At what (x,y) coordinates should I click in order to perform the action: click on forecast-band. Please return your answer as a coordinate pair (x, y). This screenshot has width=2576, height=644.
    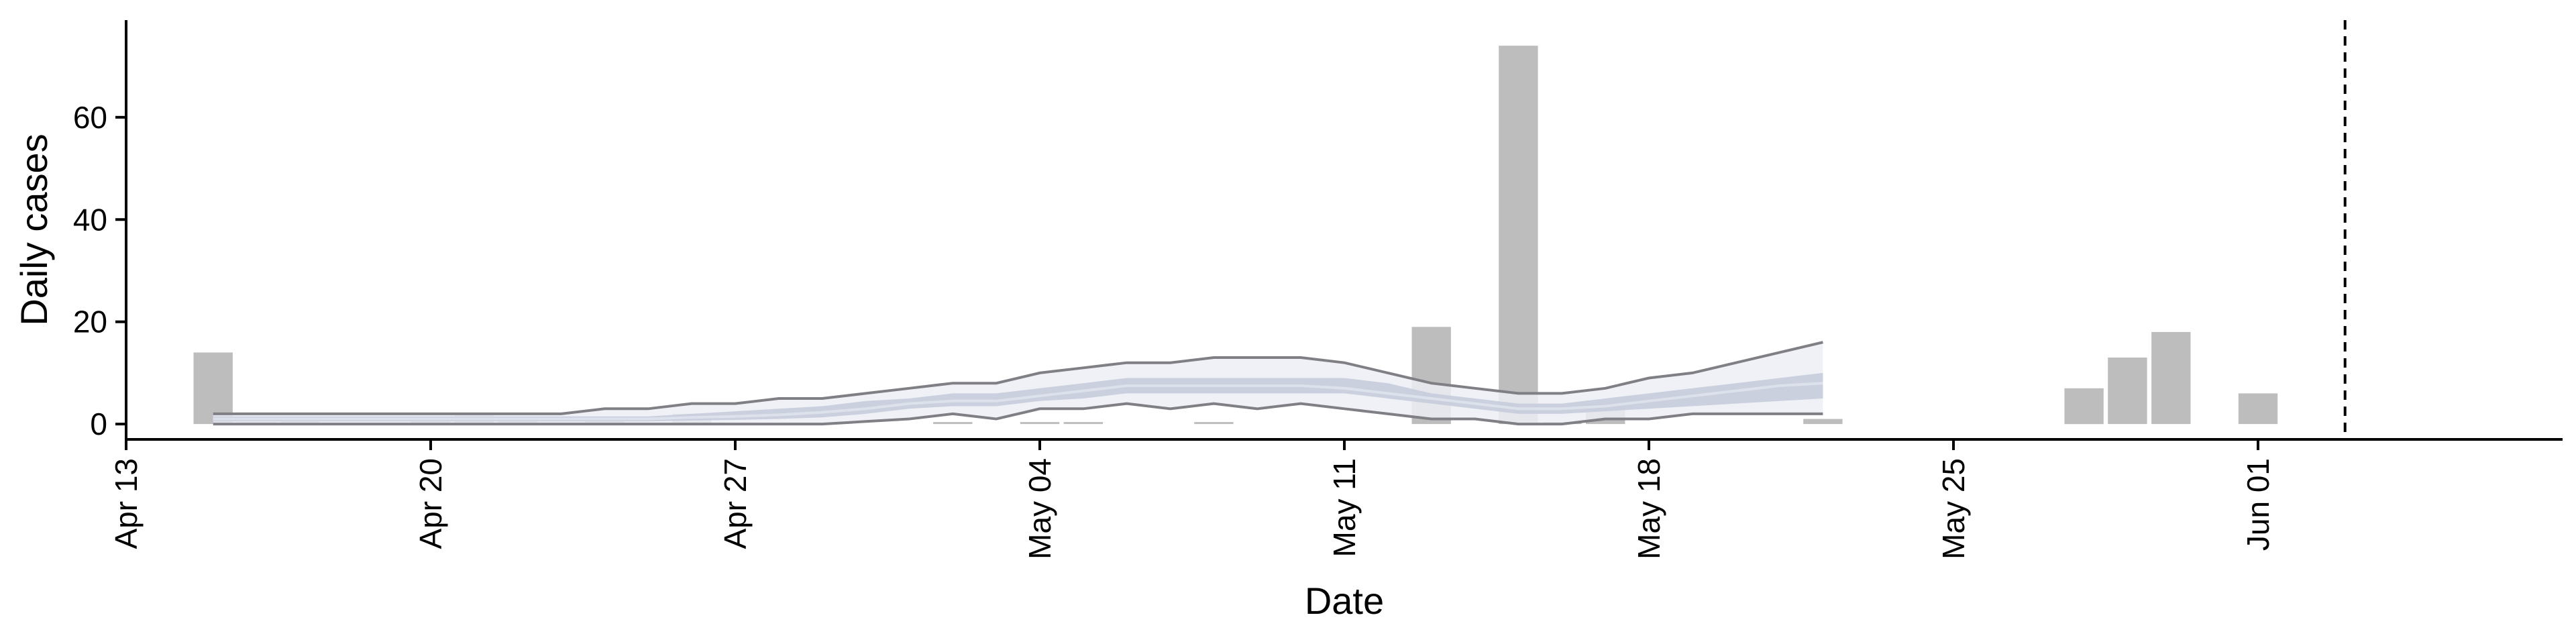
    Looking at the image, I should click on (1018, 383).